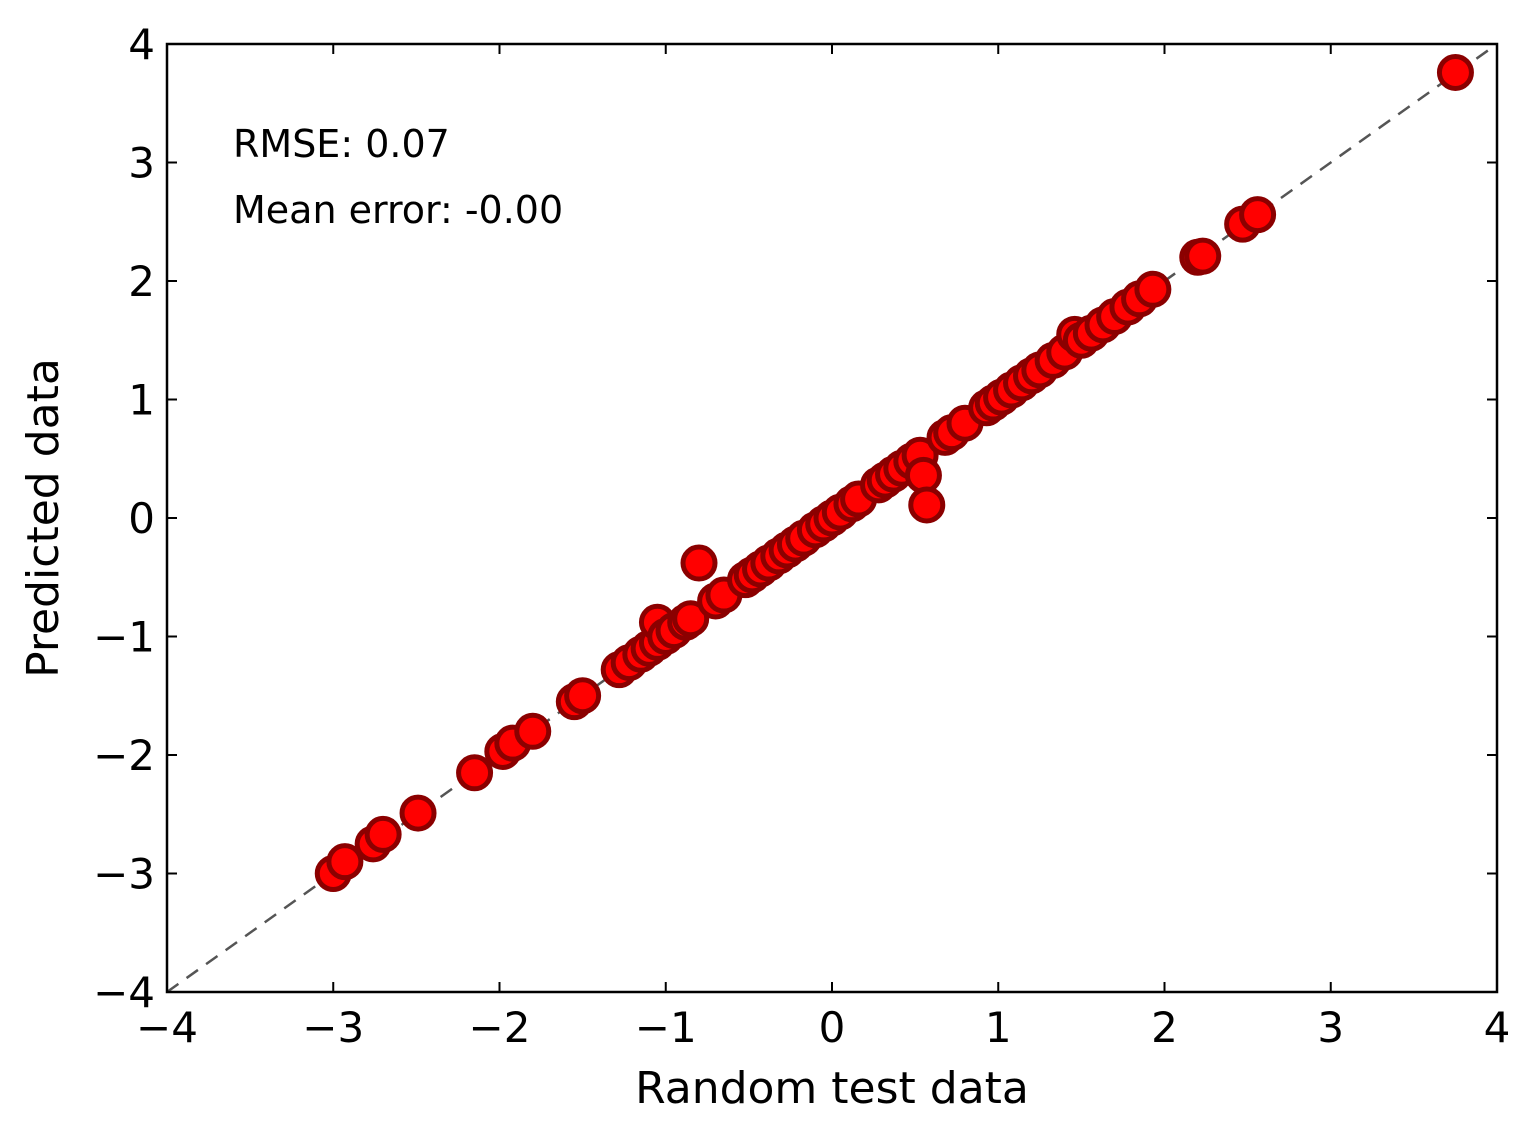  I want to click on rmse-annotation: RMSE: 0.07, so click(341, 144).